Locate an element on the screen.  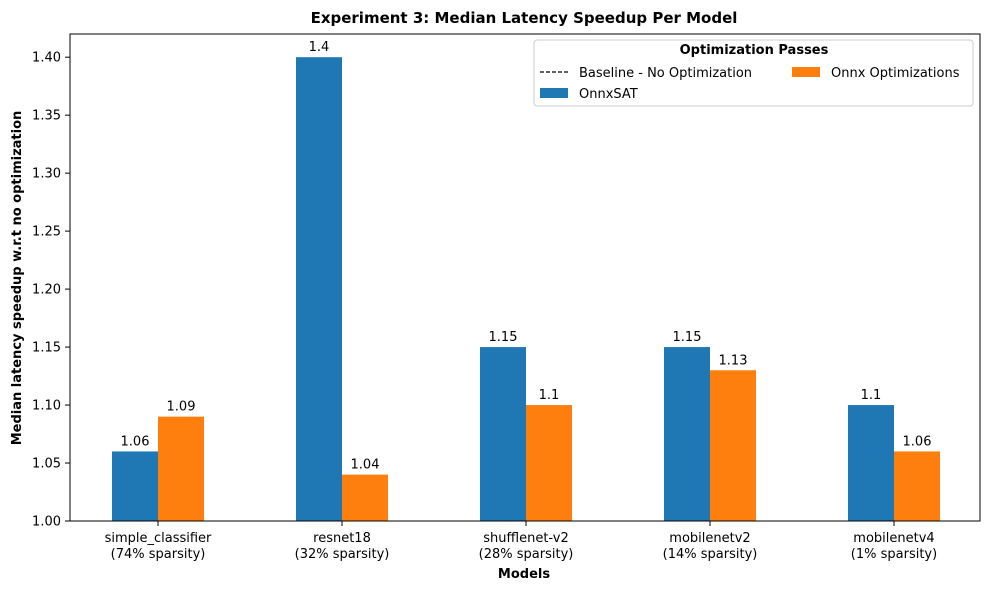
bar-value-label: 1.13 is located at coordinates (733, 360).